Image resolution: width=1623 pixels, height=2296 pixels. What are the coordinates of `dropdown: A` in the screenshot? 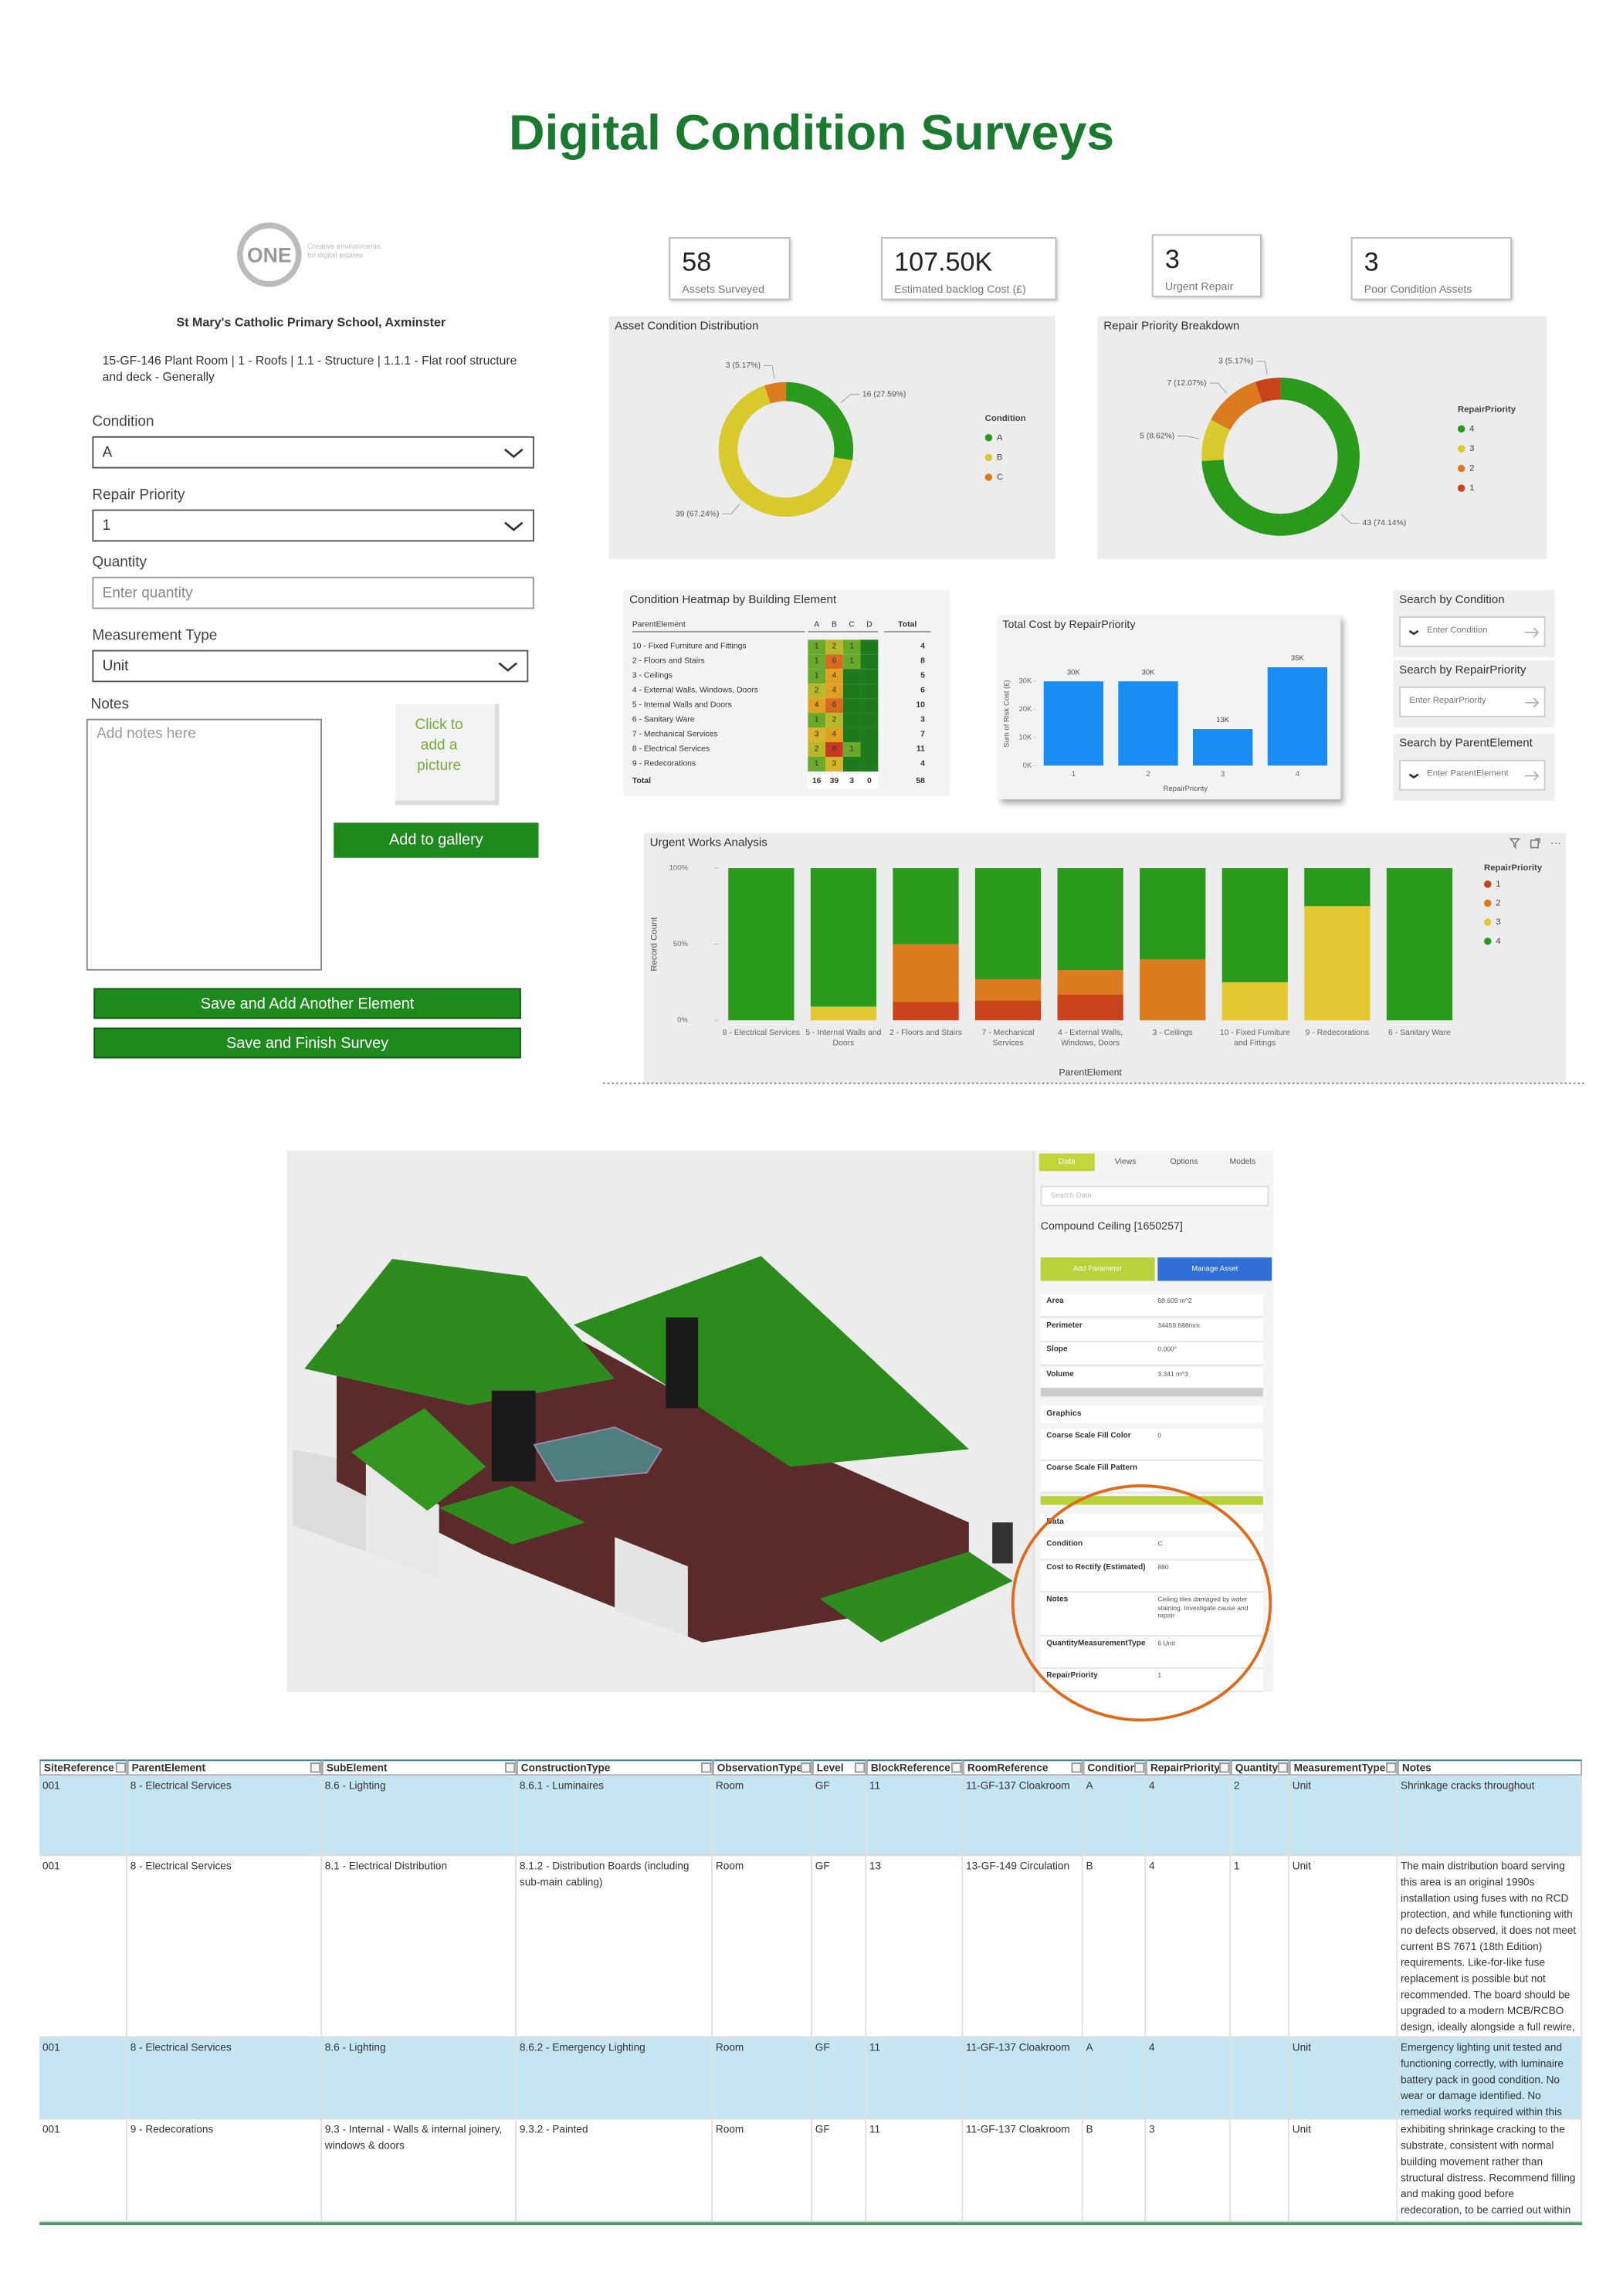 It's located at (313, 452).